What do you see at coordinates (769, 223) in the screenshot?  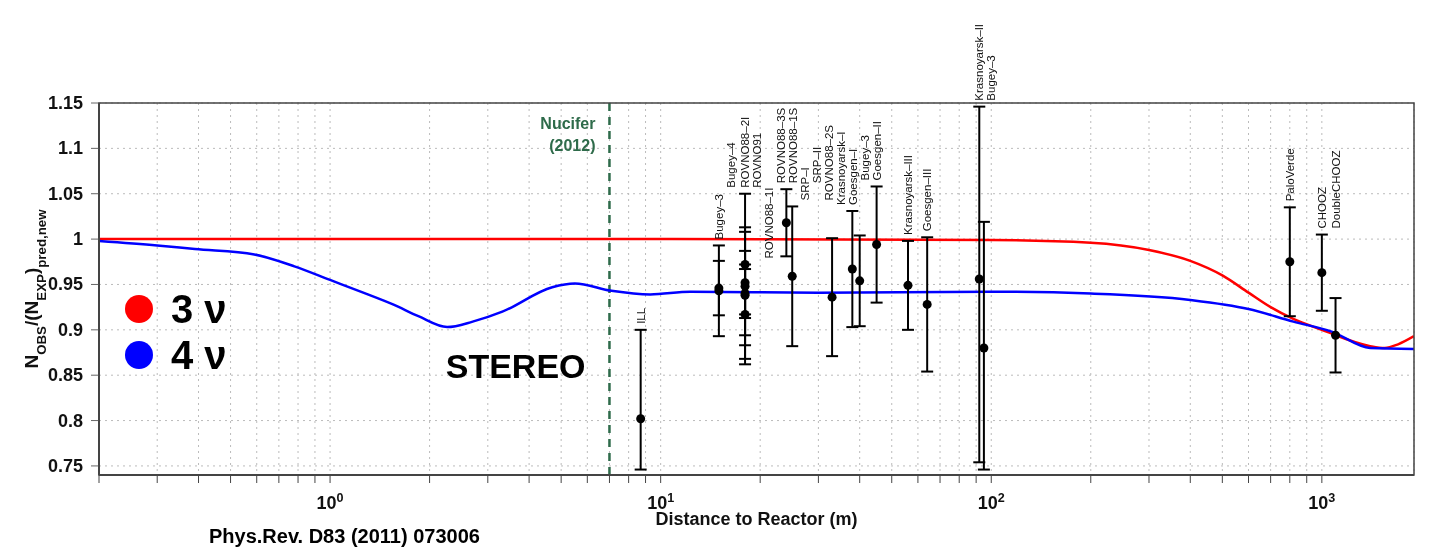 I see `annotation: ROVNO88–1I` at bounding box center [769, 223].